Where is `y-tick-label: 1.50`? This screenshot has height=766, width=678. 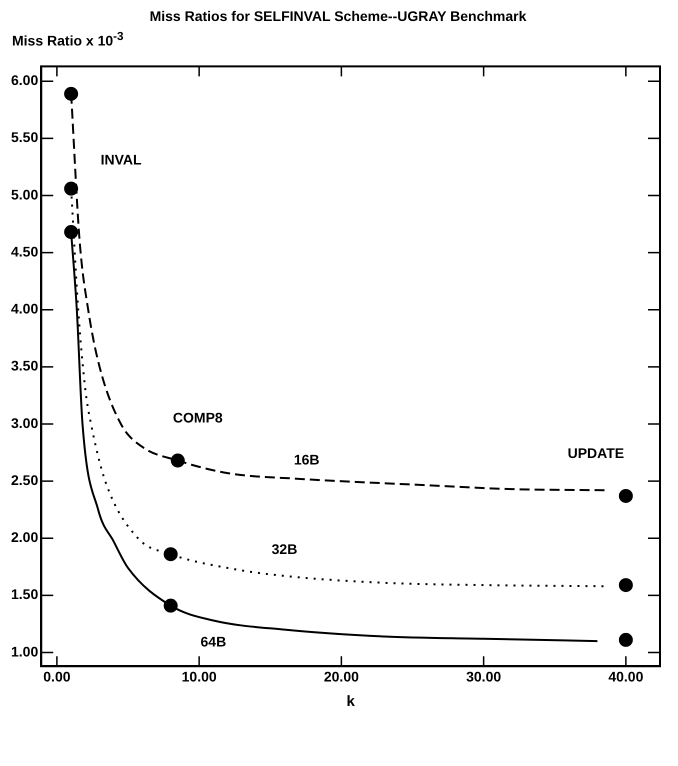 y-tick-label: 1.50 is located at coordinates (24, 594).